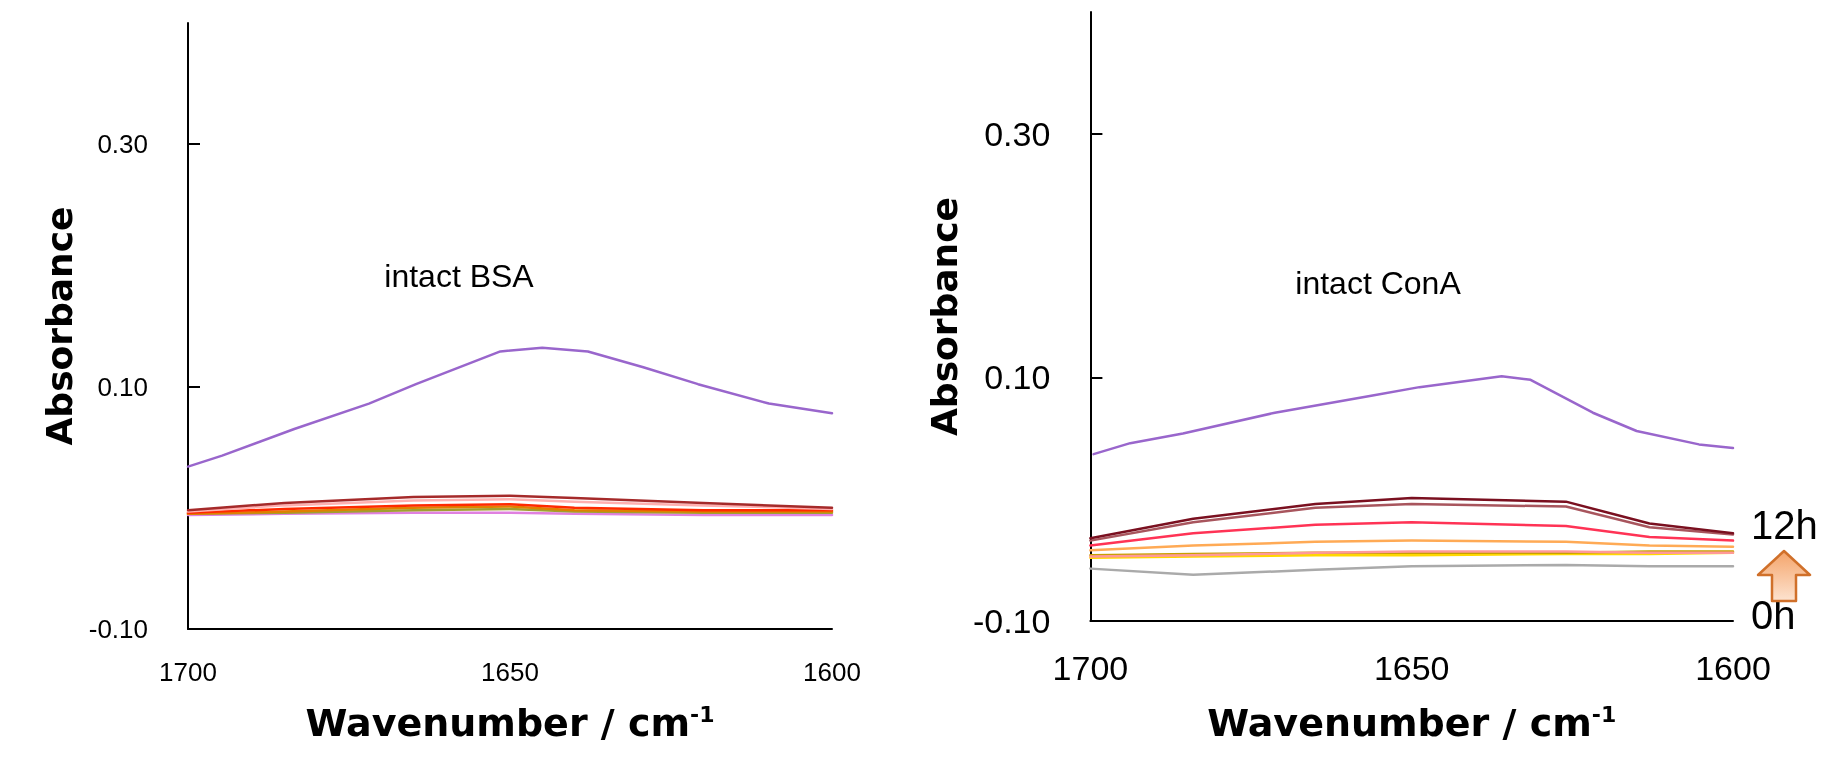 This screenshot has height=766, width=1838. Describe the element at coordinates (459, 276) in the screenshot. I see `text: intact BSA` at that location.